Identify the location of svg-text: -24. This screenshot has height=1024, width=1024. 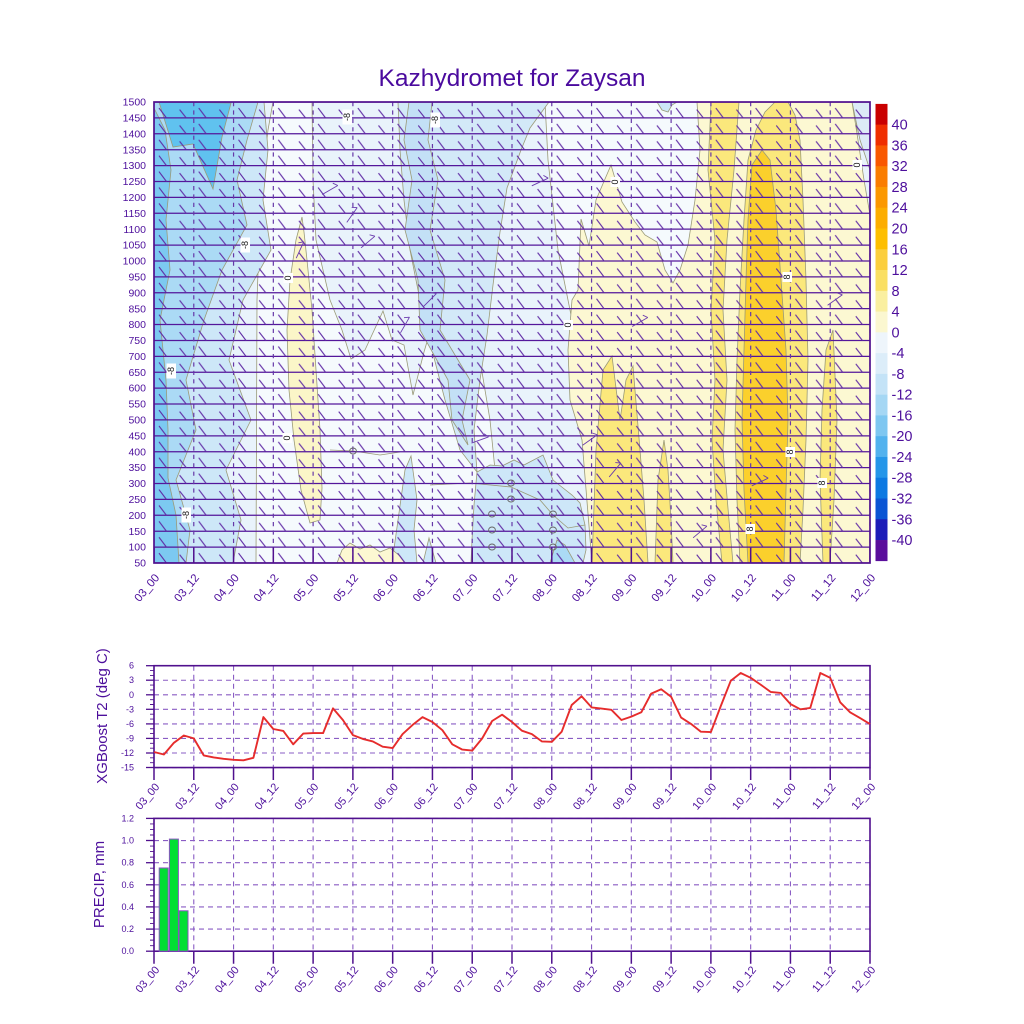
(902, 458).